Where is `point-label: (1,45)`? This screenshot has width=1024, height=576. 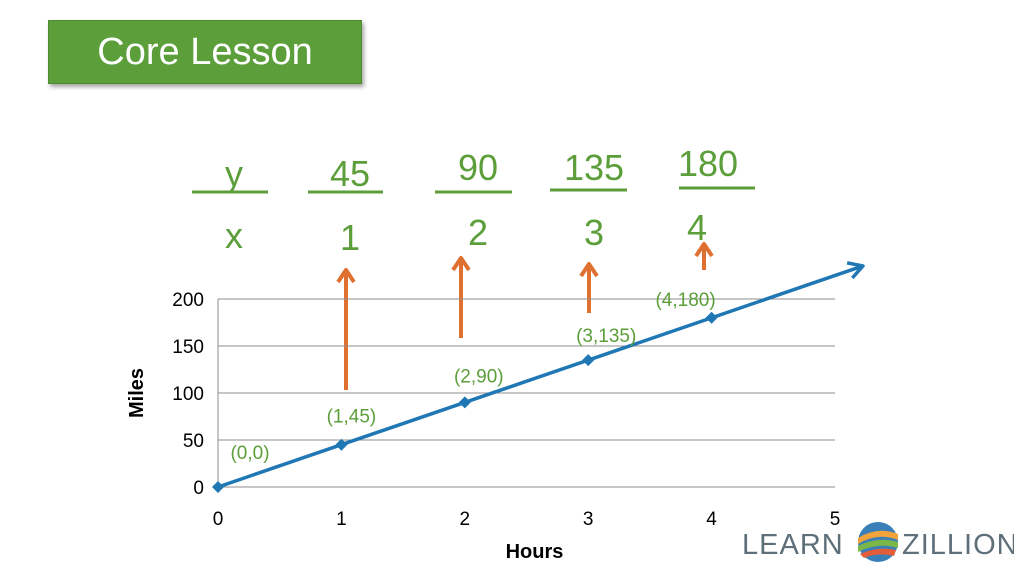
point-label: (1,45) is located at coordinates (352, 417).